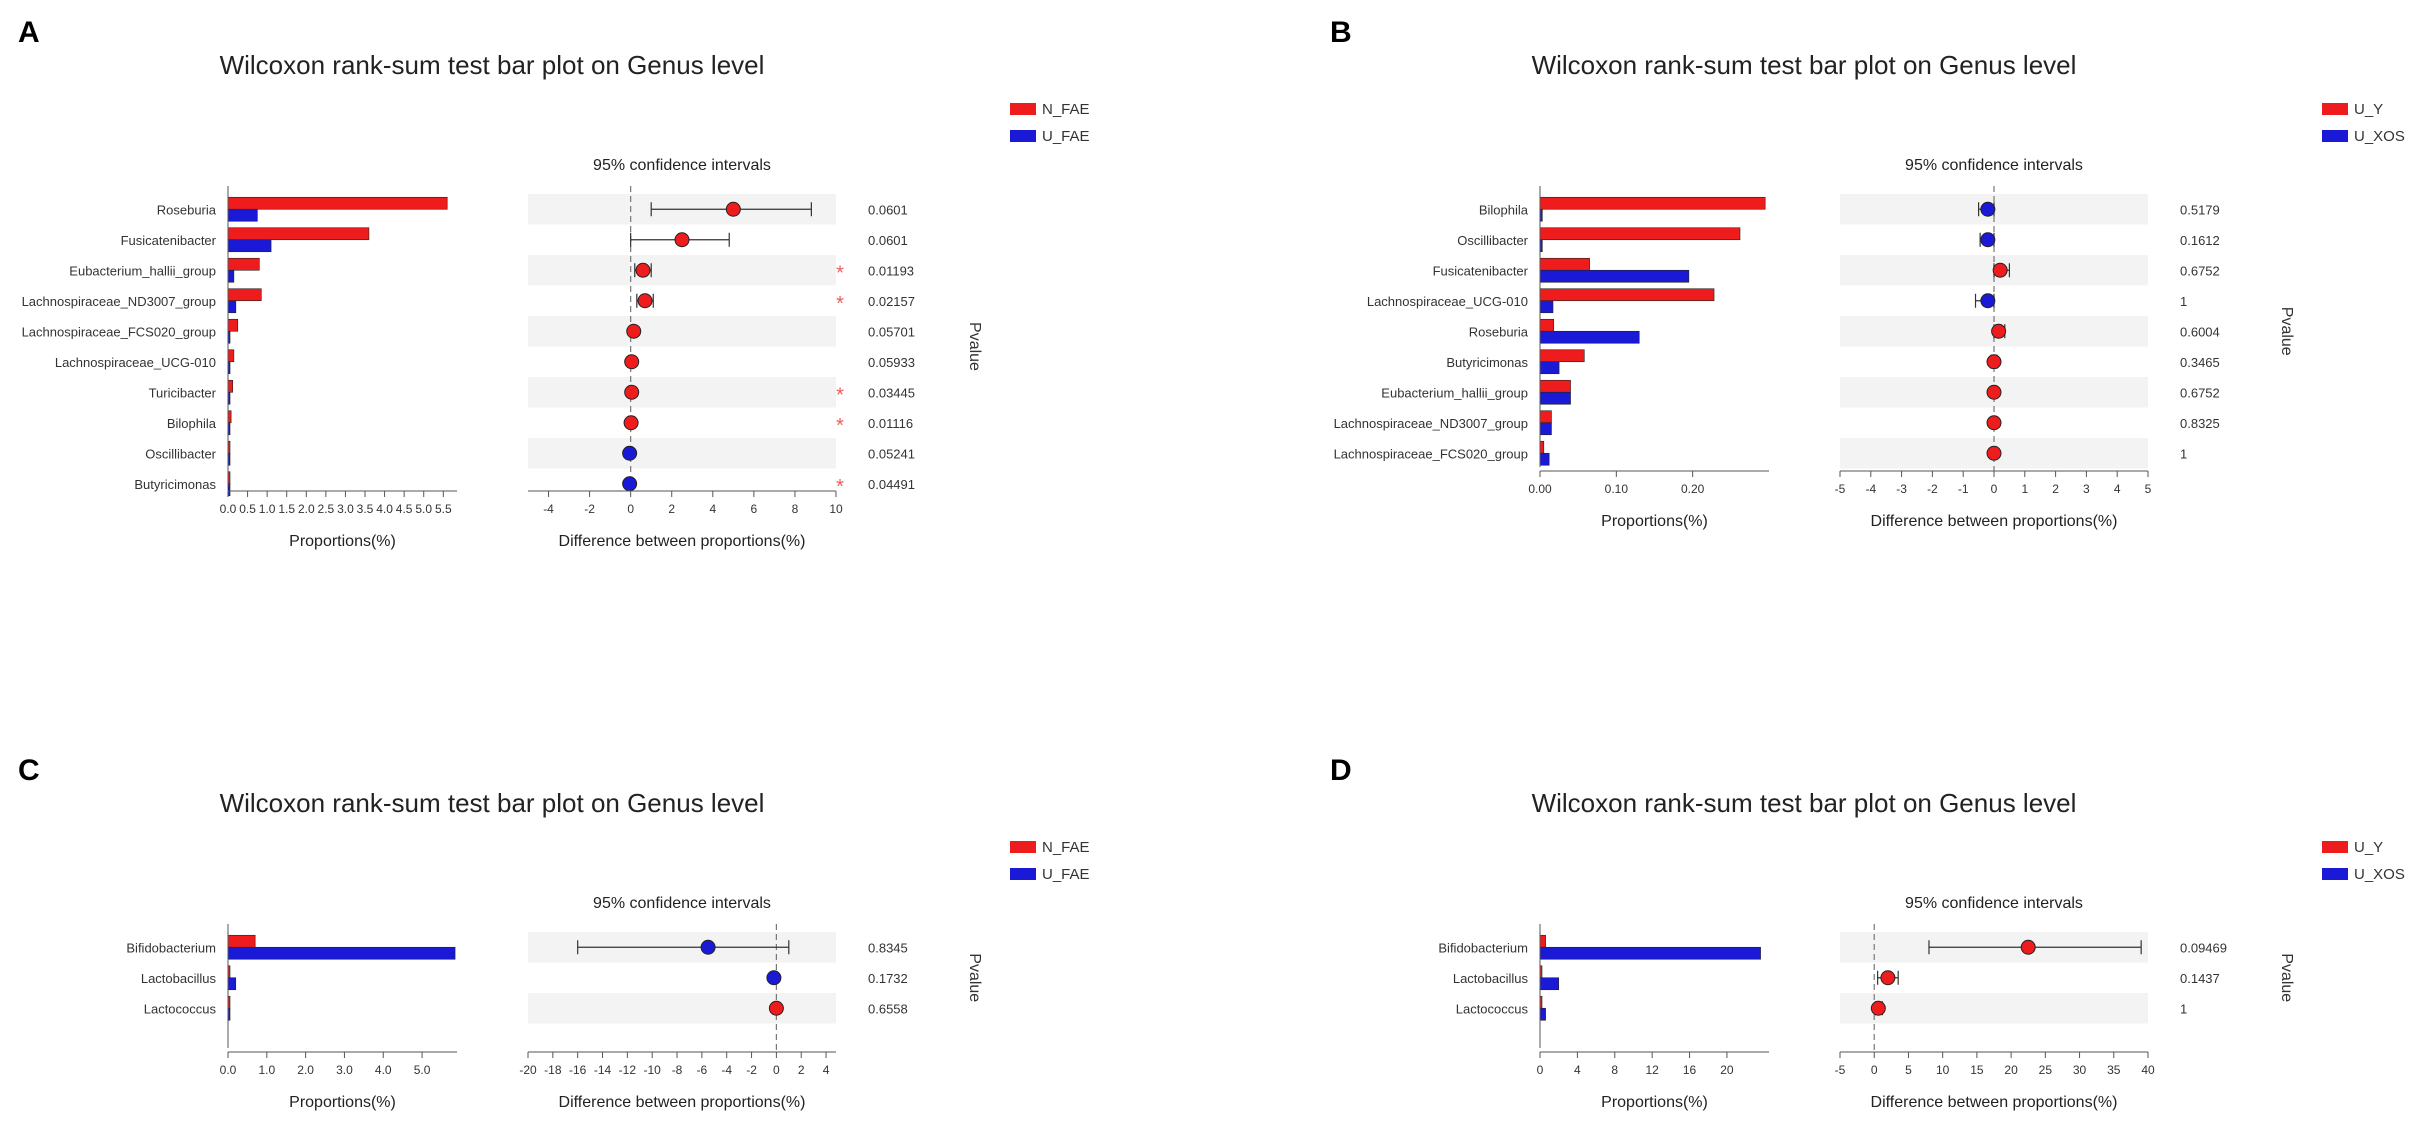  I want to click on difference-tick-label: -10, so click(653, 1070).